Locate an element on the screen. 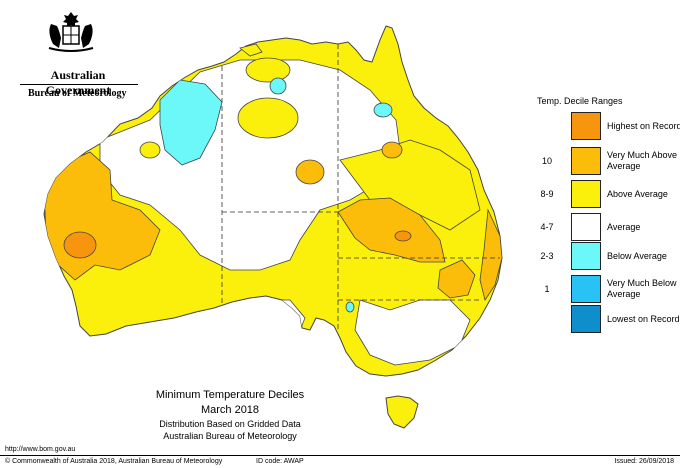  region-very-much-above-east is located at coordinates (391, 230).